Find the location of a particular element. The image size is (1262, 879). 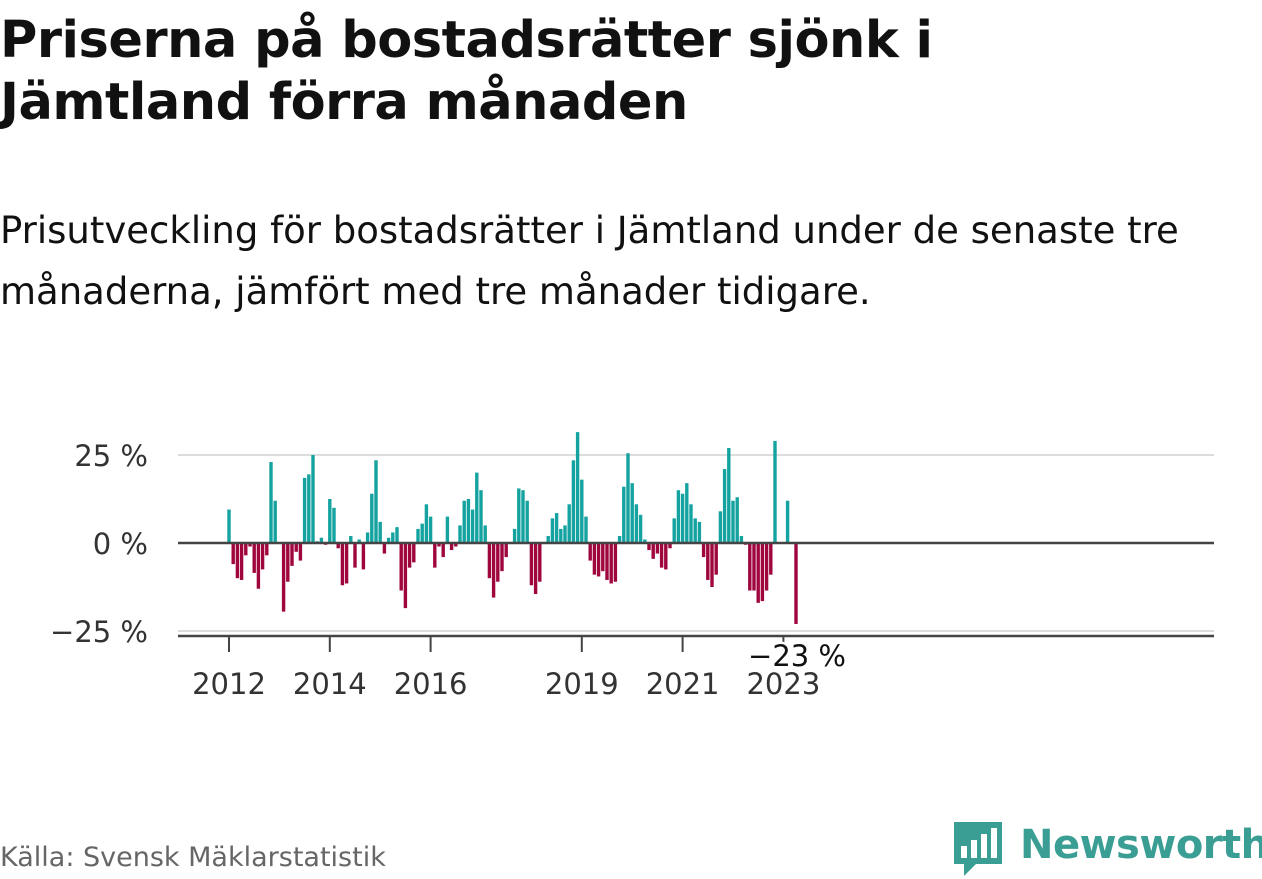

brand-name: Newsworthy is located at coordinates (1141, 845).